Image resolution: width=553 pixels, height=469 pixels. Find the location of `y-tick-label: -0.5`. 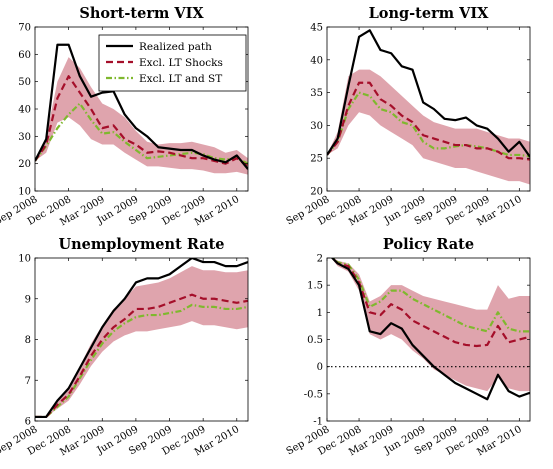

y-tick-label: -0.5 is located at coordinates (313, 394).